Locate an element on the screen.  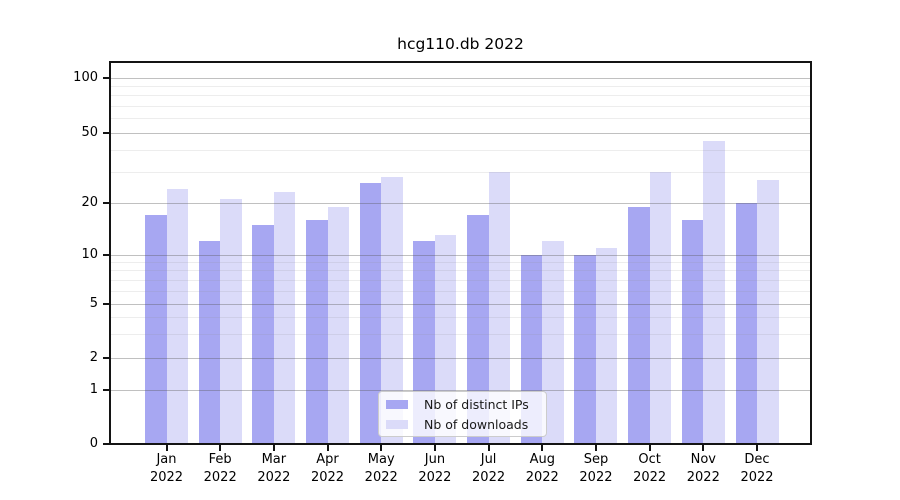
legend-swatch-distinct-ips-icon is located at coordinates (397, 404).